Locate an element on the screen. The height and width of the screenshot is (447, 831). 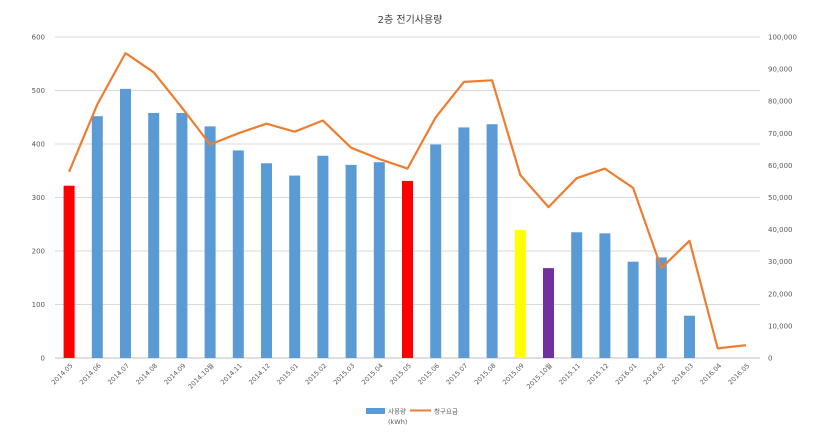
right-tick-label: 80,000 is located at coordinates (780, 102).